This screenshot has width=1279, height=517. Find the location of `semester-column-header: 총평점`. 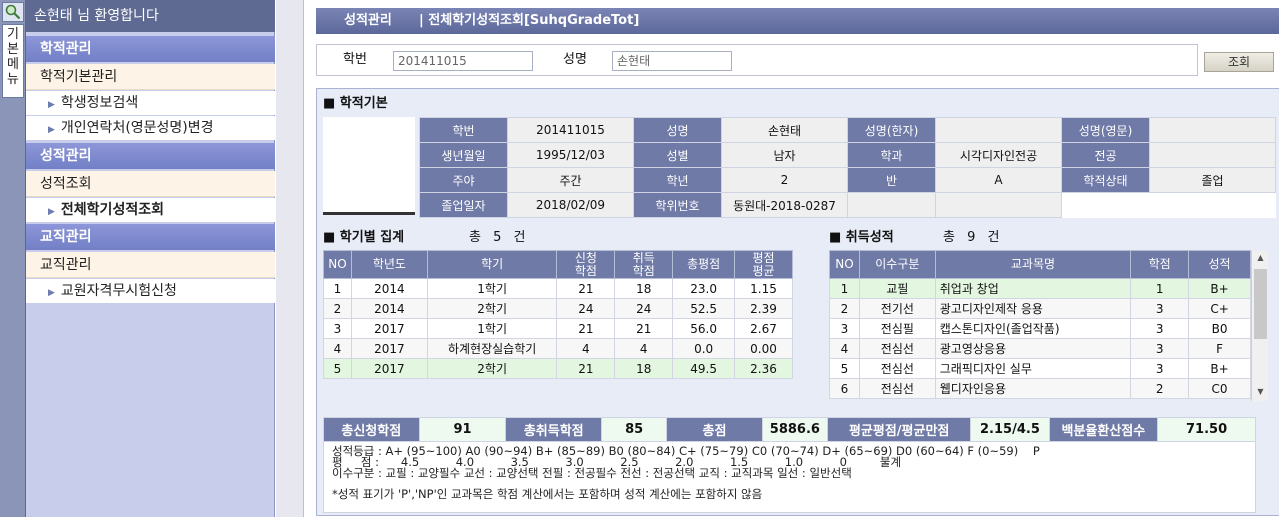

semester-column-header: 총평점 is located at coordinates (704, 264).